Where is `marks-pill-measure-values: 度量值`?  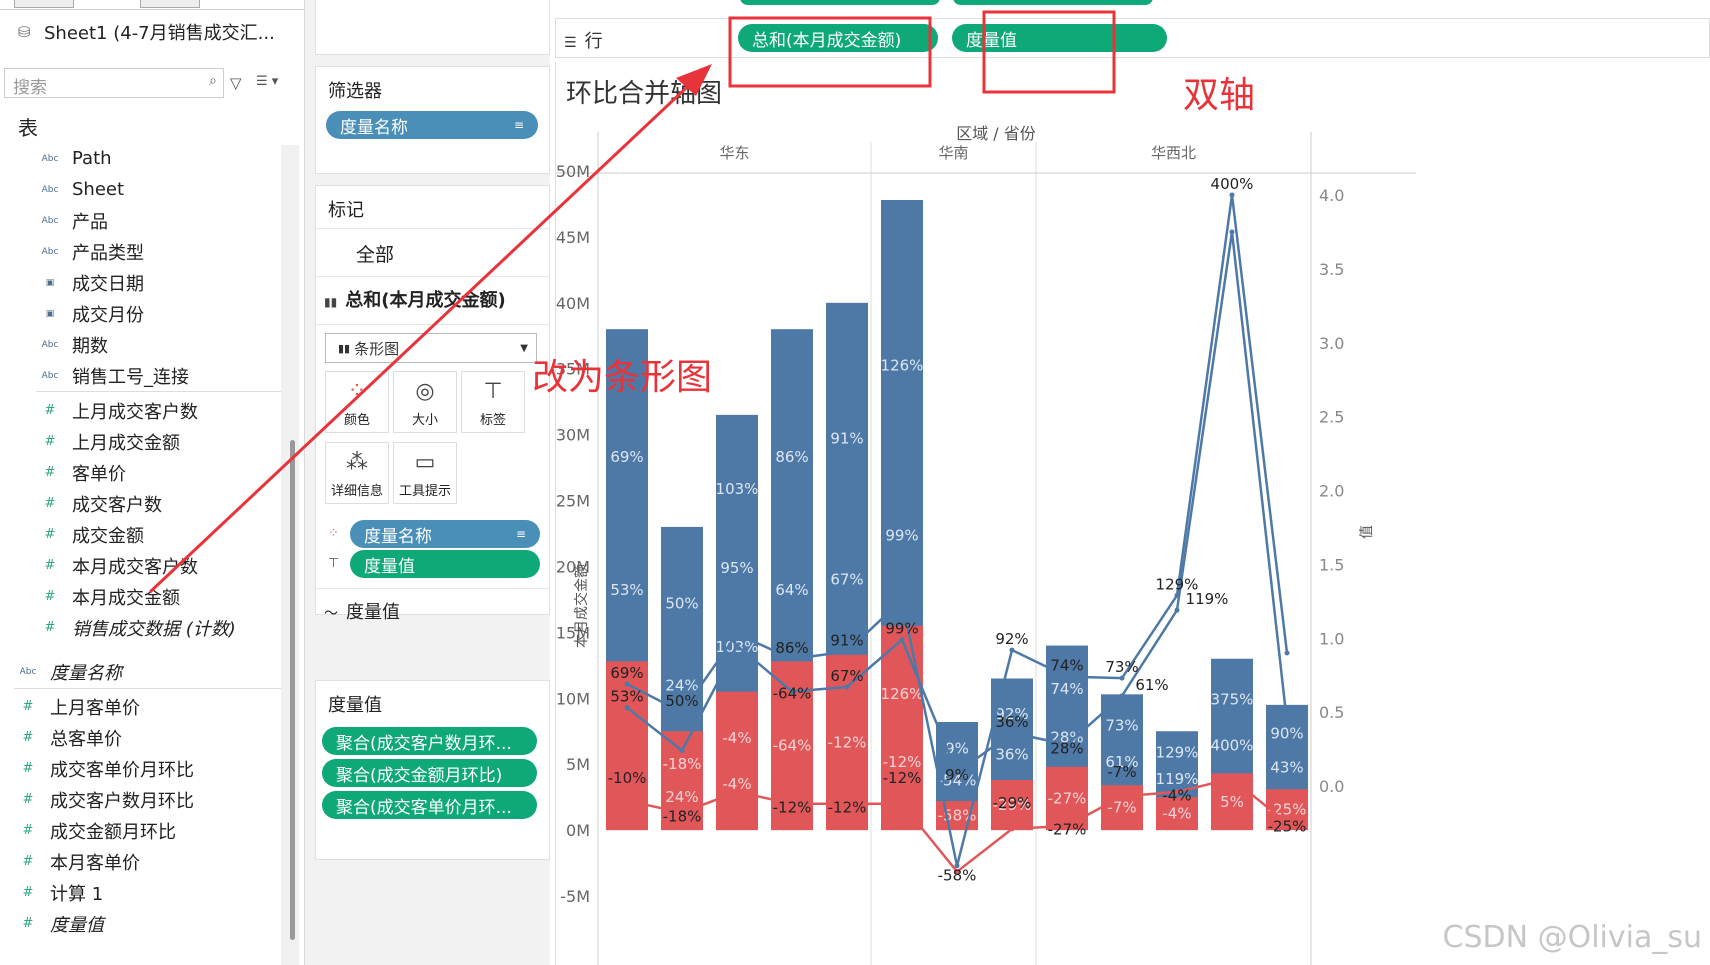 marks-pill-measure-values: 度量值 is located at coordinates (445, 564).